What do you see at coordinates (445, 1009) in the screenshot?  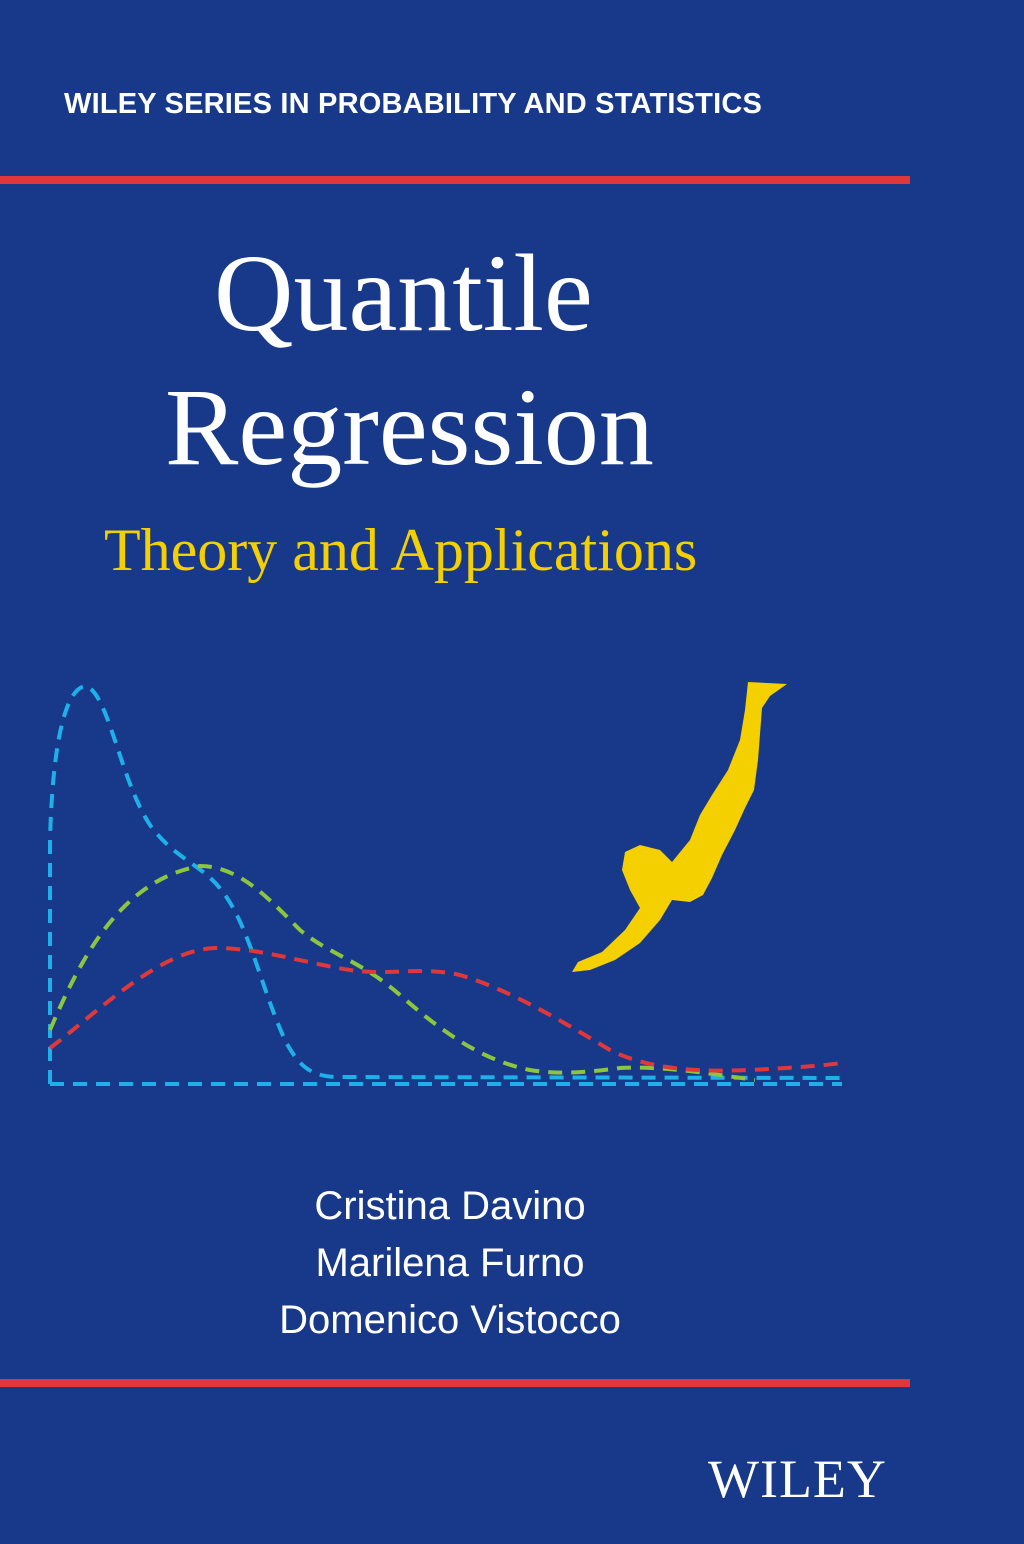 I see `red-density-curve` at bounding box center [445, 1009].